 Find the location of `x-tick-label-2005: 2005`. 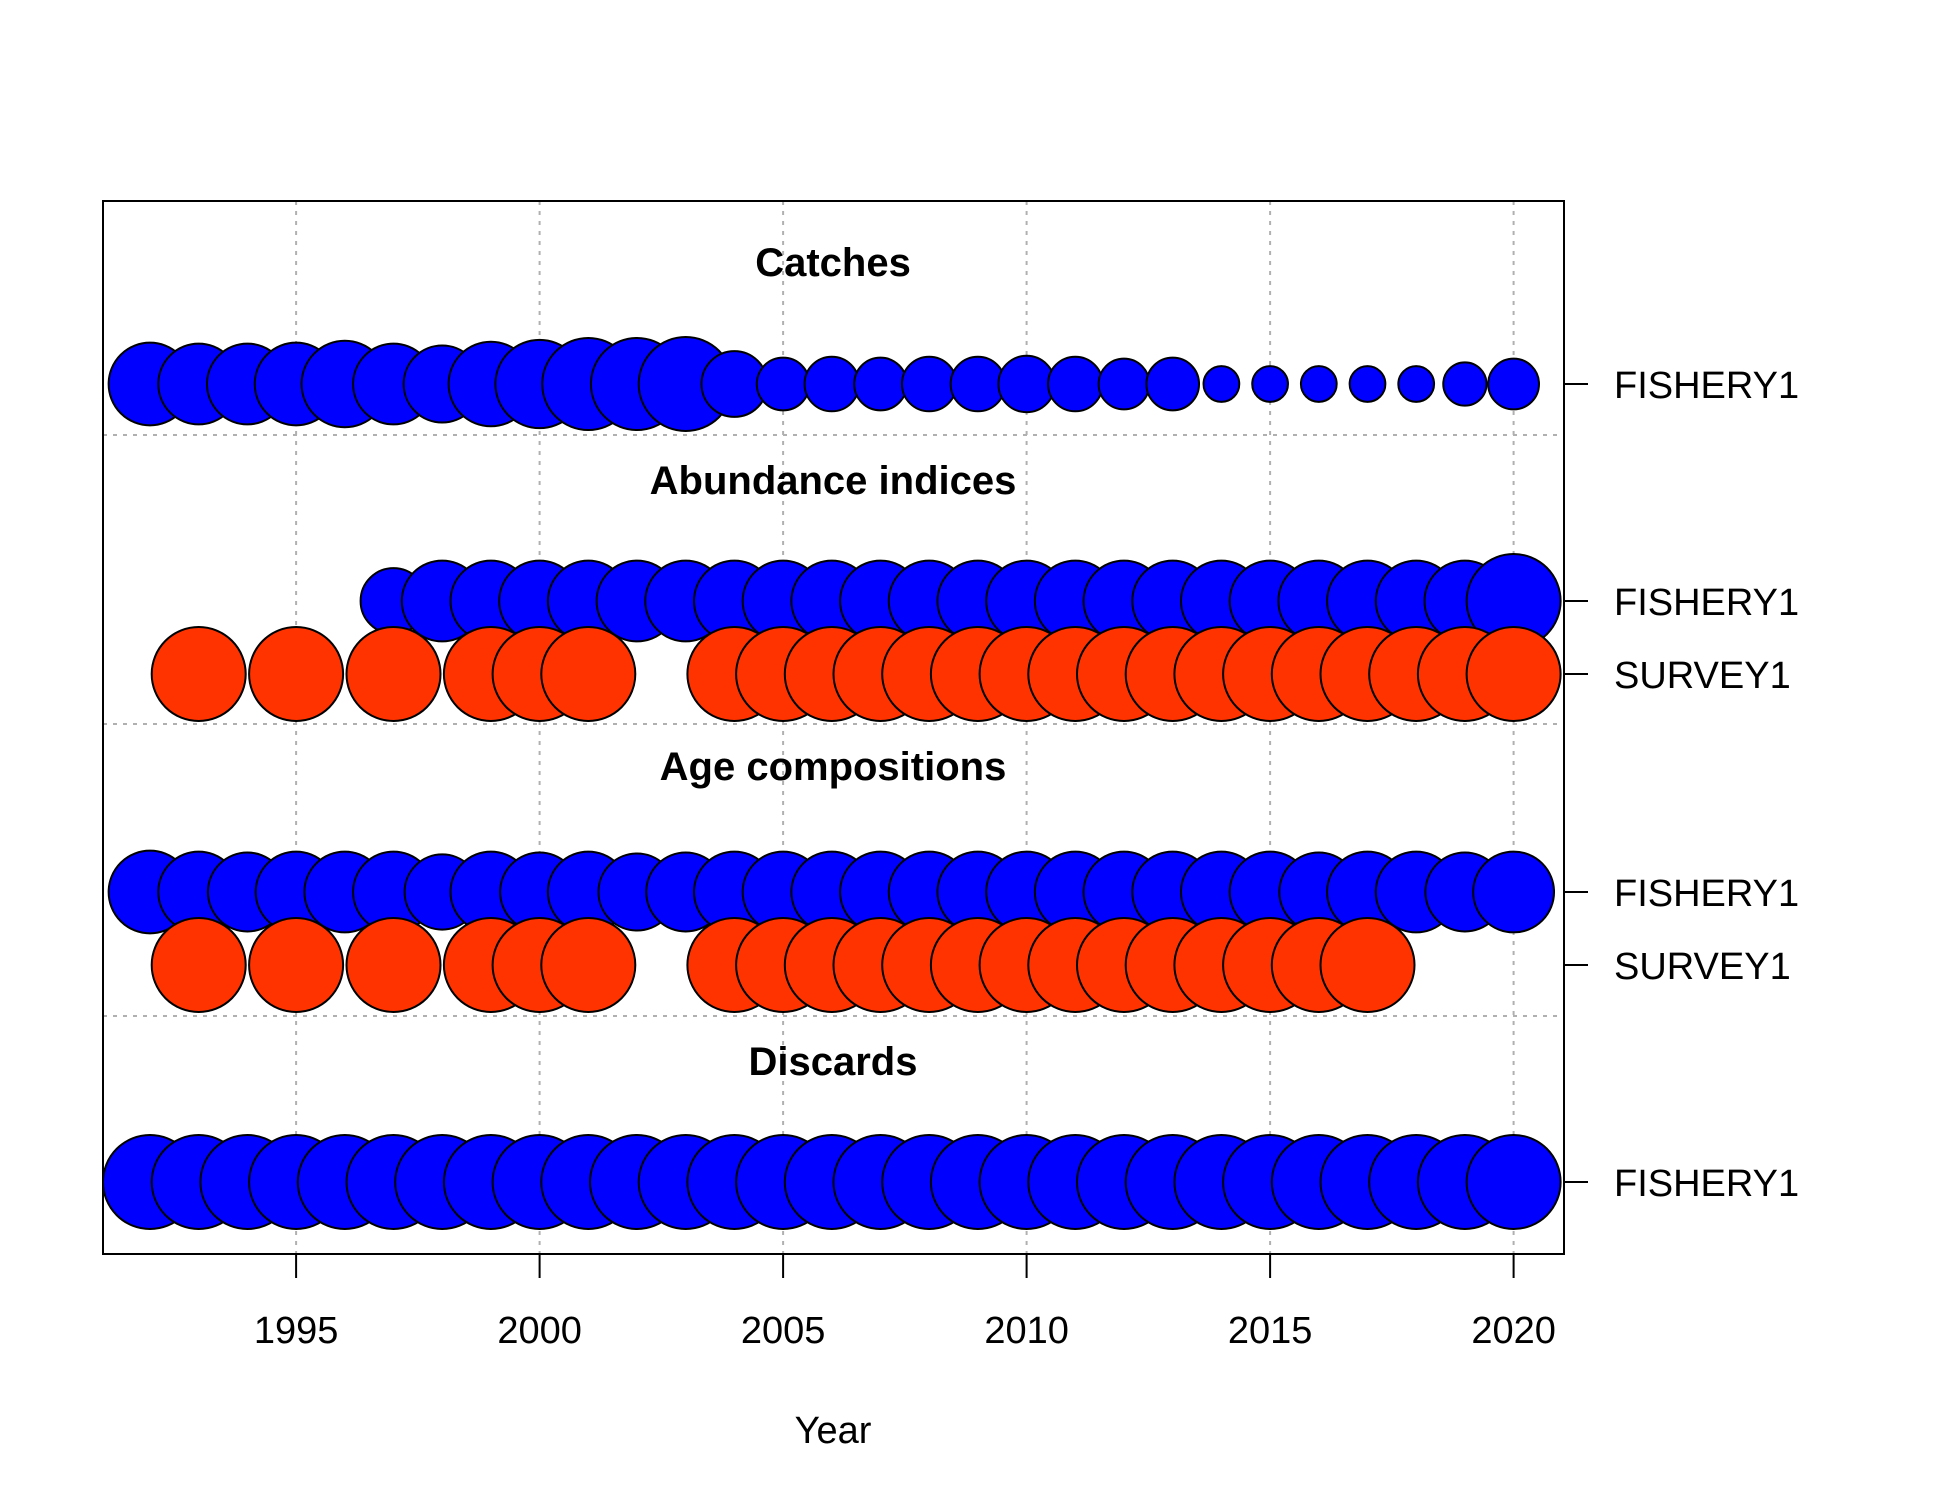

x-tick-label-2005: 2005 is located at coordinates (783, 1331).